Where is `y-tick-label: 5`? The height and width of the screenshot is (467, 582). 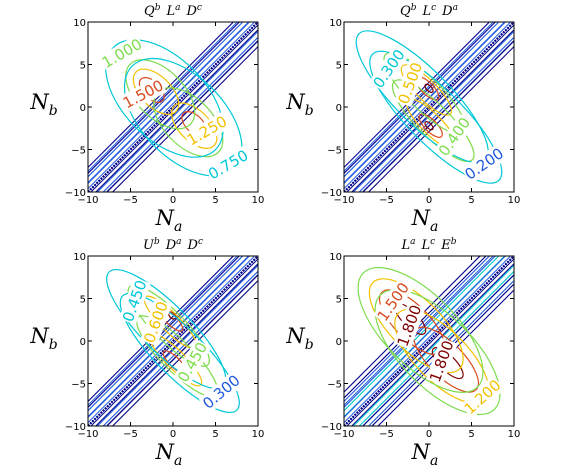 y-tick-label: 5 is located at coordinates (83, 66).